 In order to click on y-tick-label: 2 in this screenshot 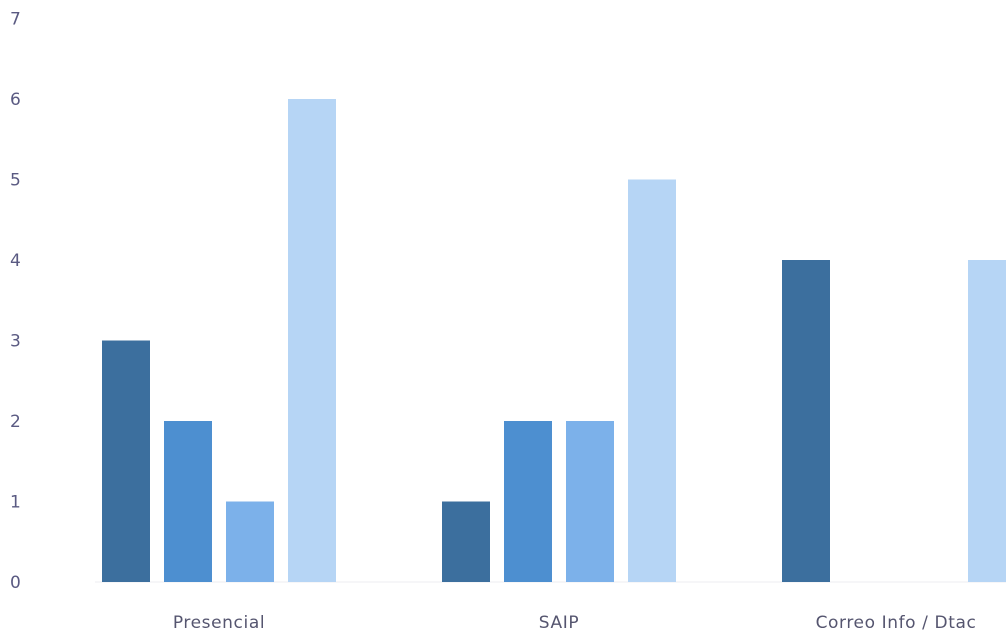, I will do `click(15, 422)`.